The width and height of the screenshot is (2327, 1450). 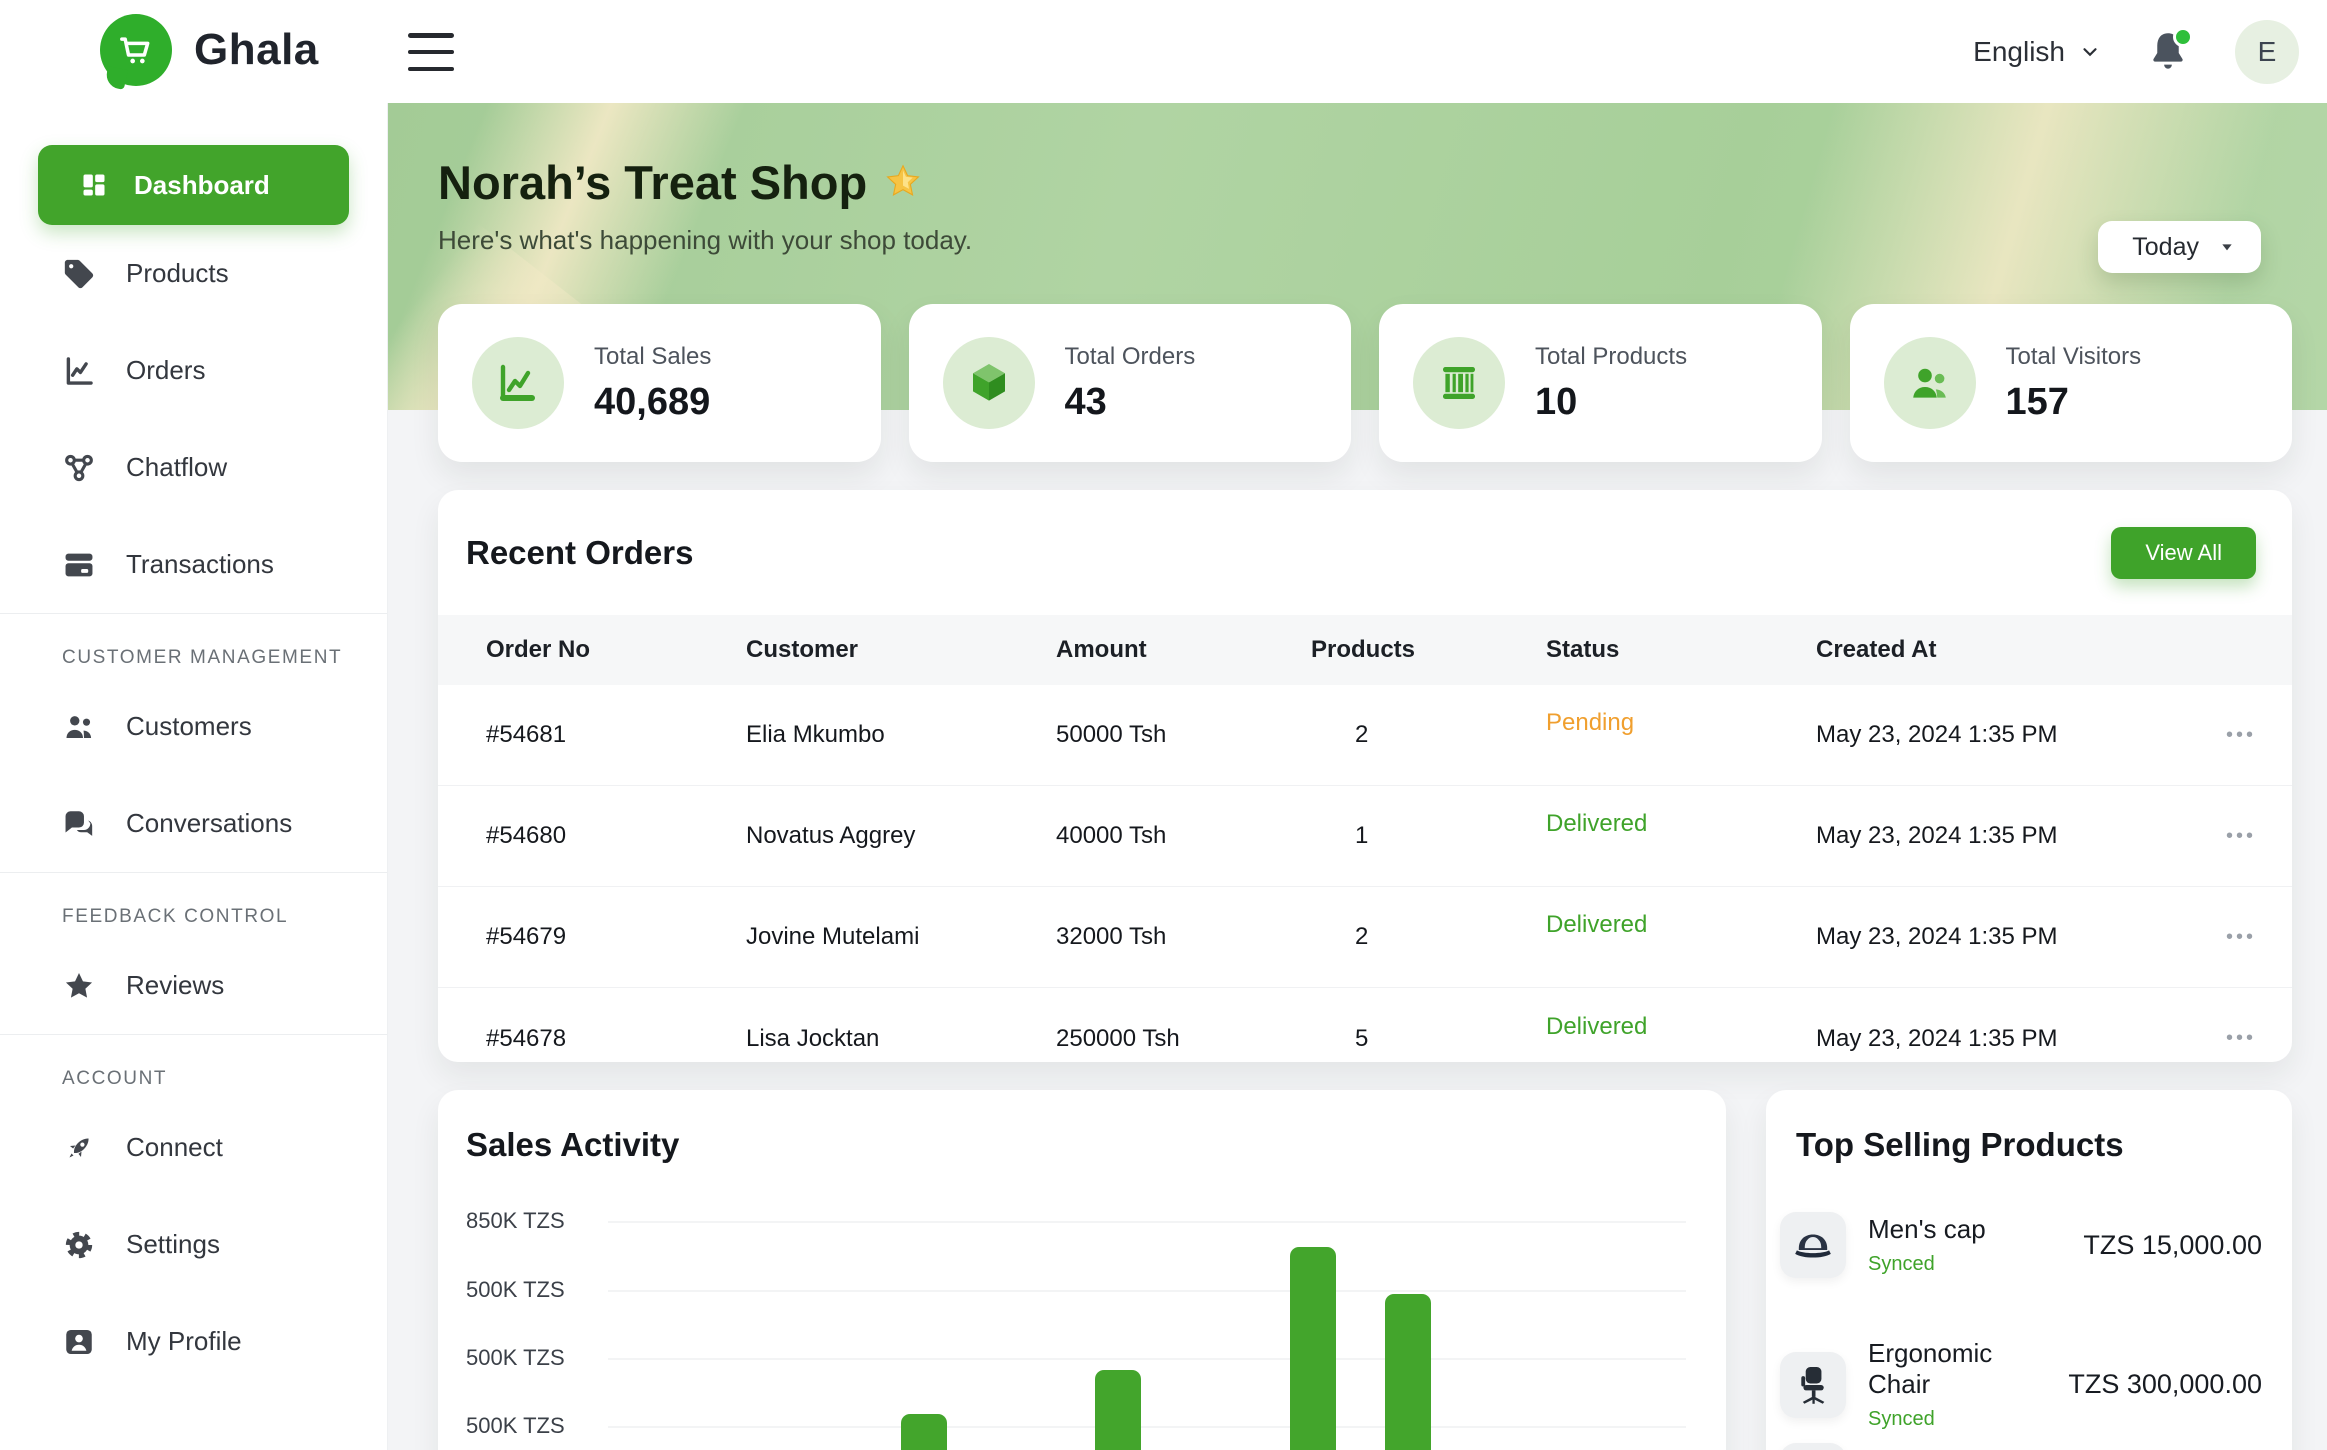 I want to click on list-item-product, so click(x=2029, y=1446).